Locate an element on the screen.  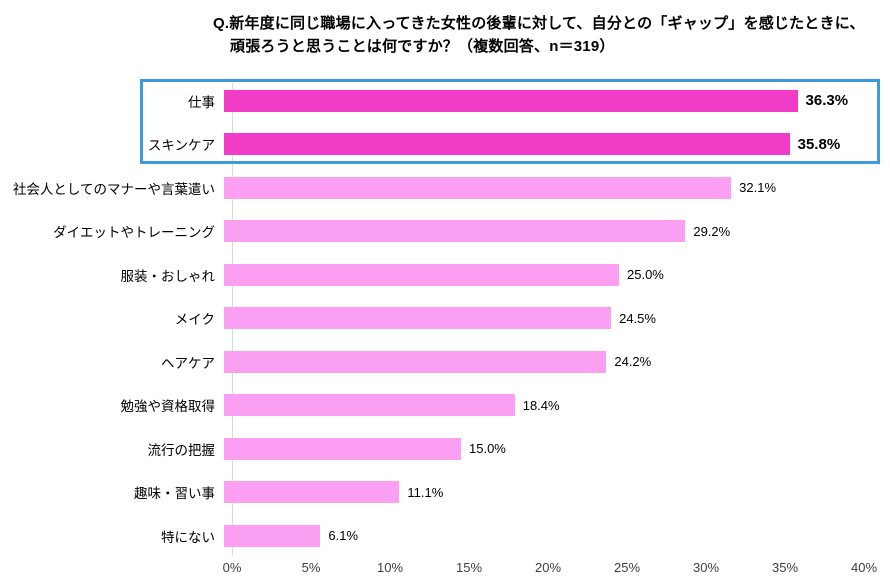
x-tick-label: 20% is located at coordinates (548, 567).